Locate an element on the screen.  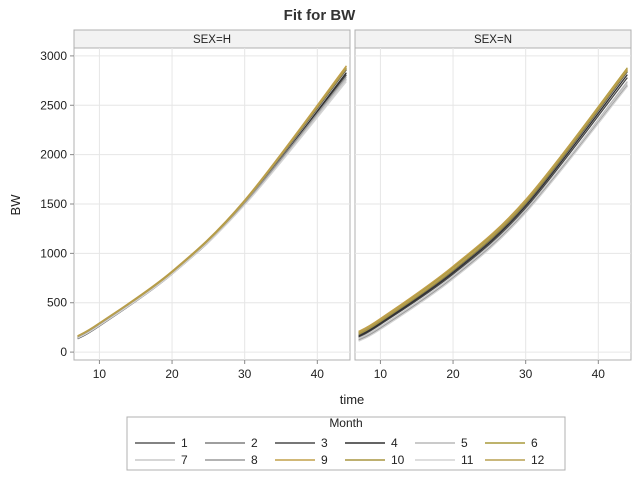
legend-label-9: 9 is located at coordinates (324, 460).